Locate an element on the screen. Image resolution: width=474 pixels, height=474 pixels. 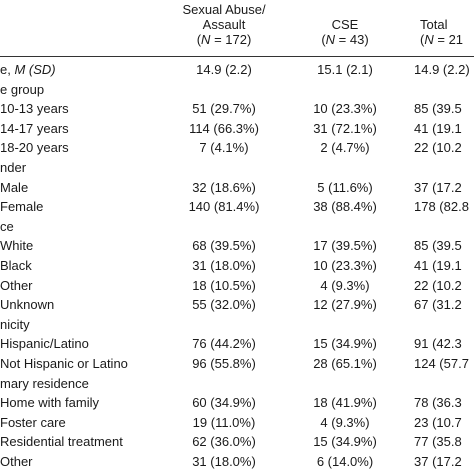
column-header-n: (N = 172) is located at coordinates (224, 39).